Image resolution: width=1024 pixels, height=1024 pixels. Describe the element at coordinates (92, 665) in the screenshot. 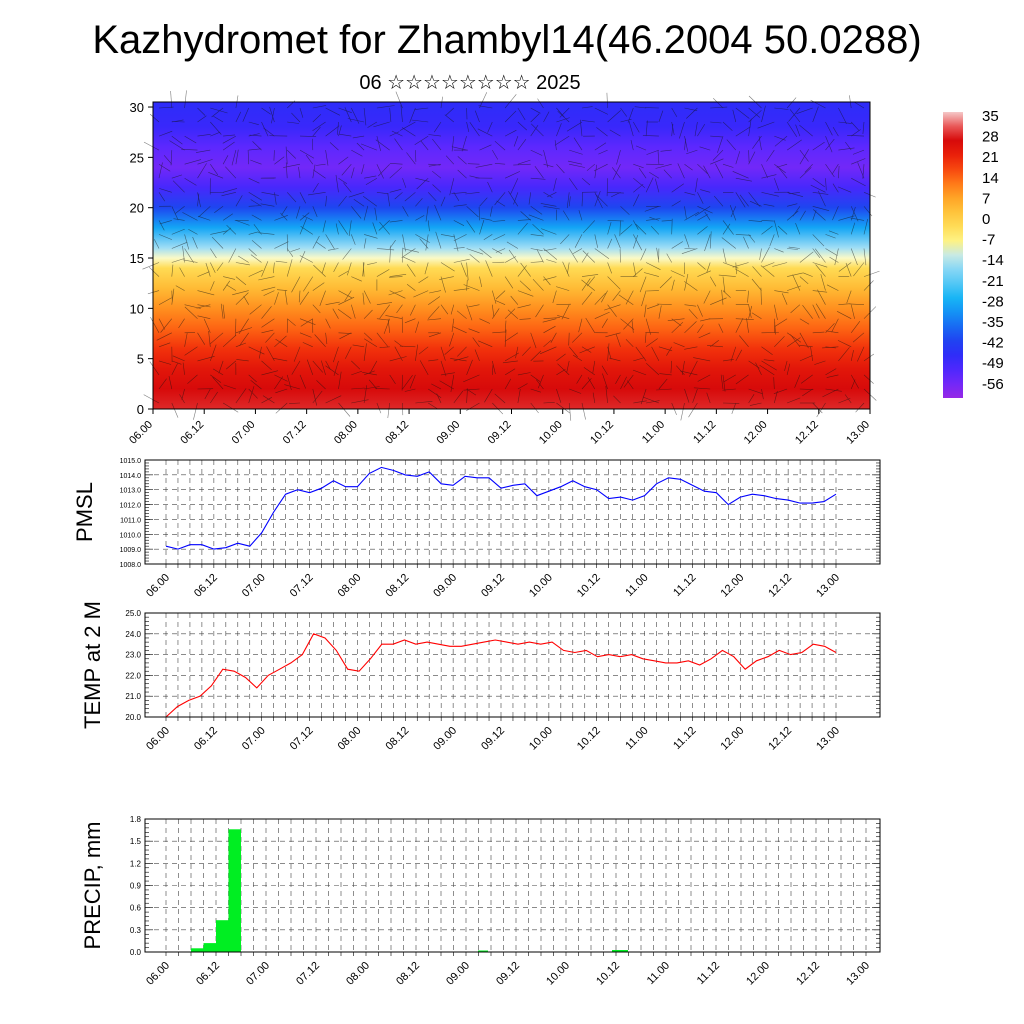

I see `y-axis-title: TEMP at 2 M` at that location.